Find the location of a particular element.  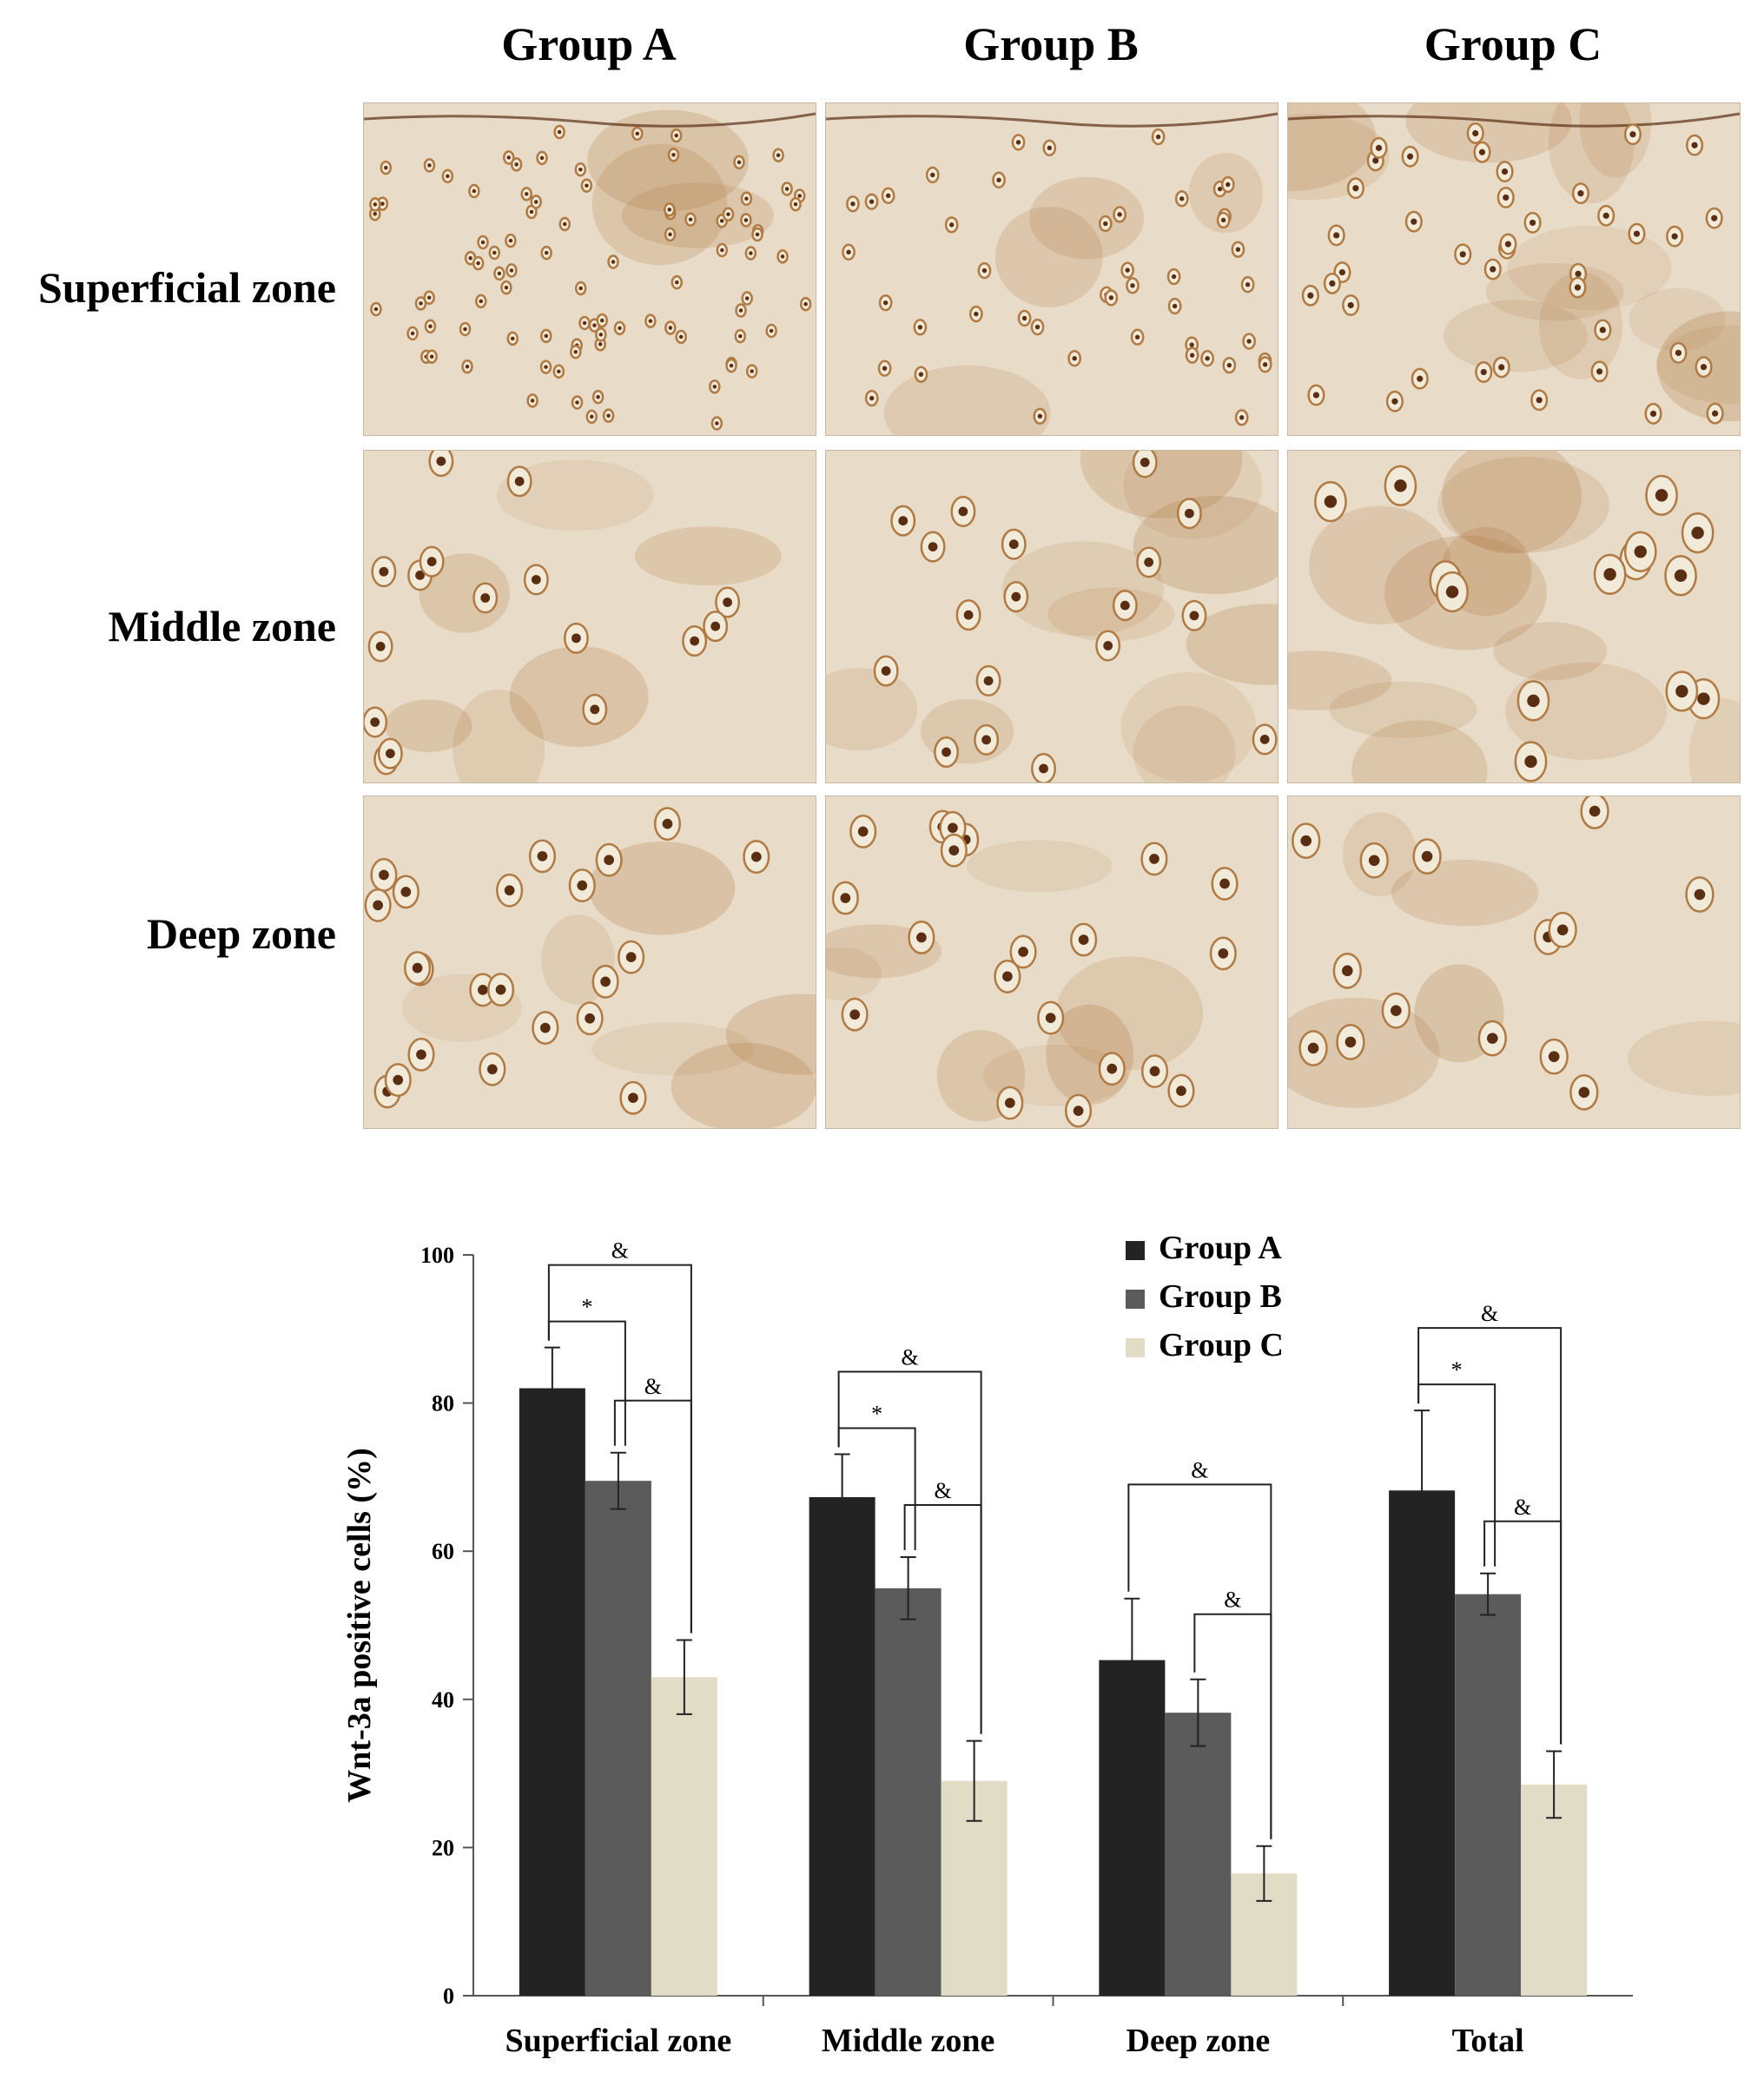

y-tick-label: 100 is located at coordinates (437, 1255).